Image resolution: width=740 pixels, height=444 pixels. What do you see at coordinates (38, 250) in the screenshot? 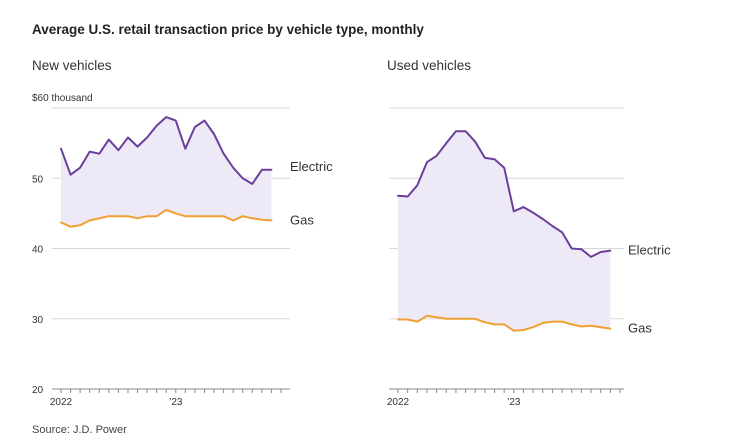
I see `y-tick-label: 40` at bounding box center [38, 250].